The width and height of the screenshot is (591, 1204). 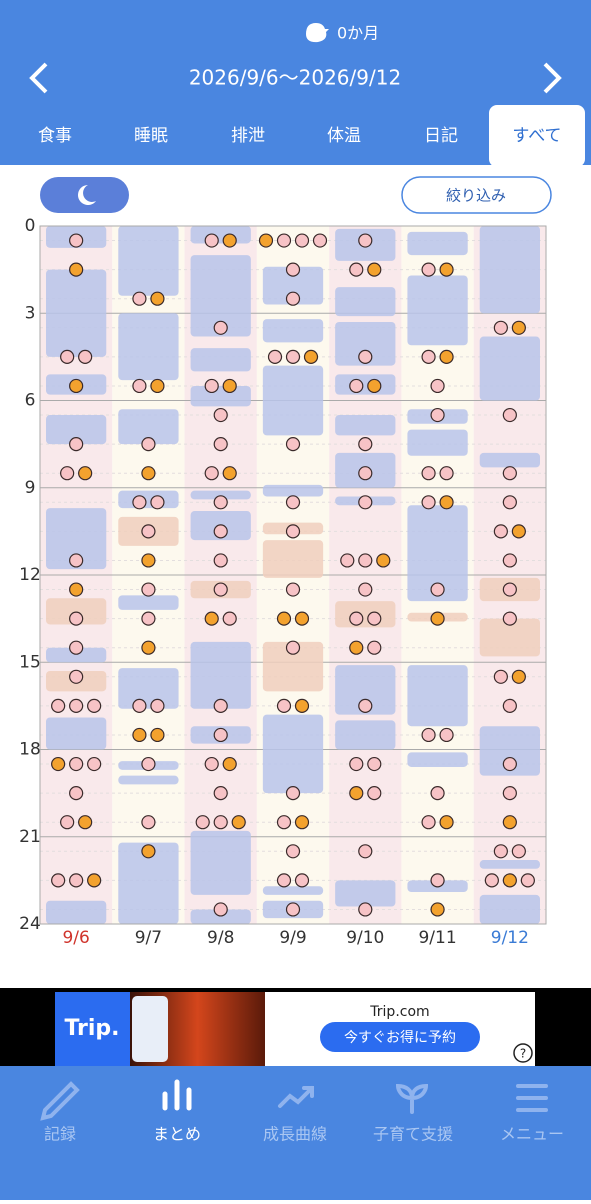 I want to click on tab: すべて, so click(x=536, y=136).